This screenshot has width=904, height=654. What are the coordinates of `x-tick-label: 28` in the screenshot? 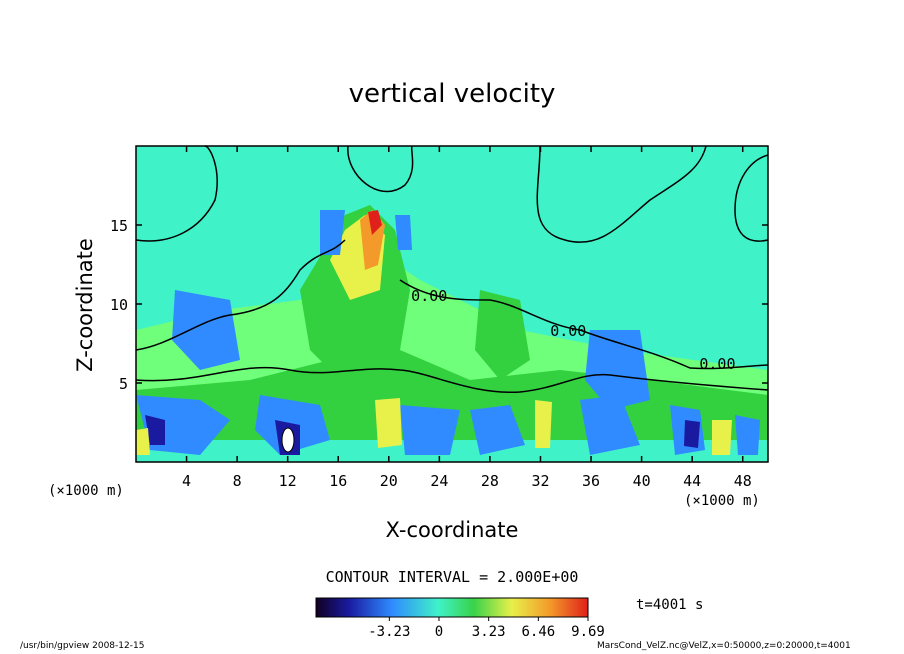 It's located at (490, 481).